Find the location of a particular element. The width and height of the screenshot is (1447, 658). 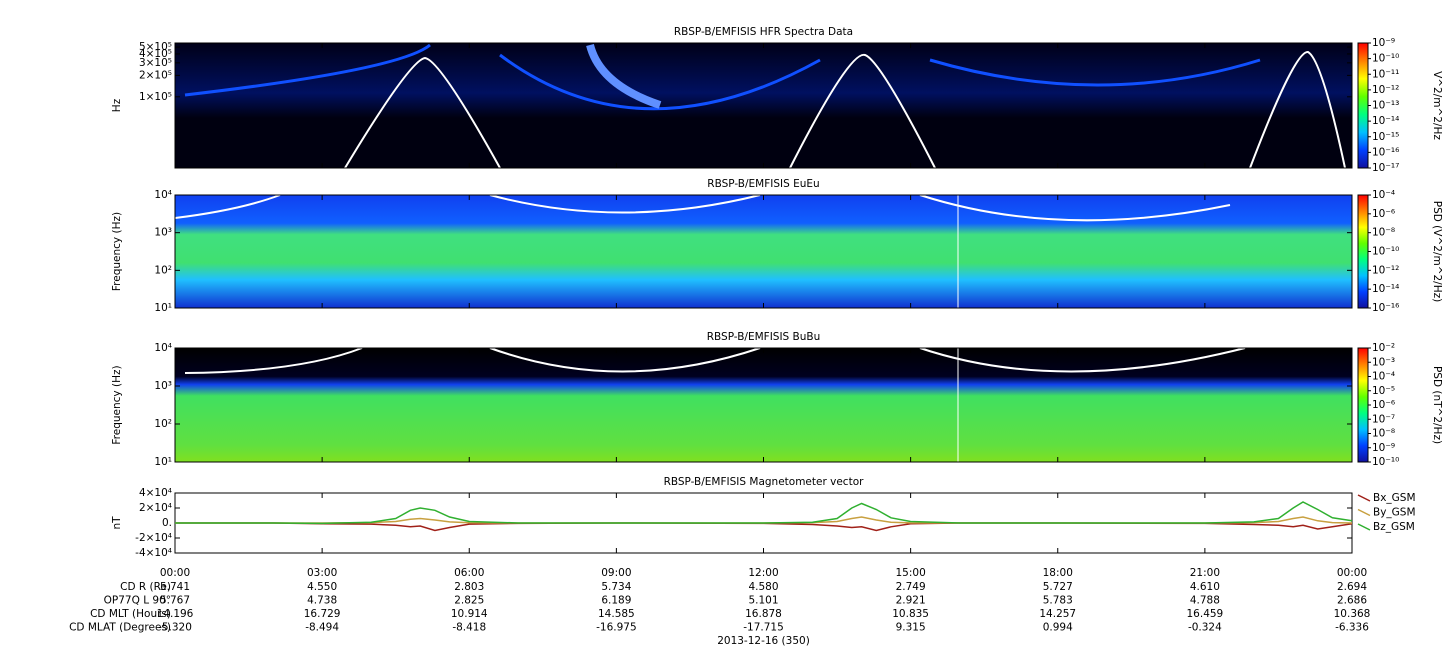

ephemeris-value: 5.727 is located at coordinates (1058, 587).